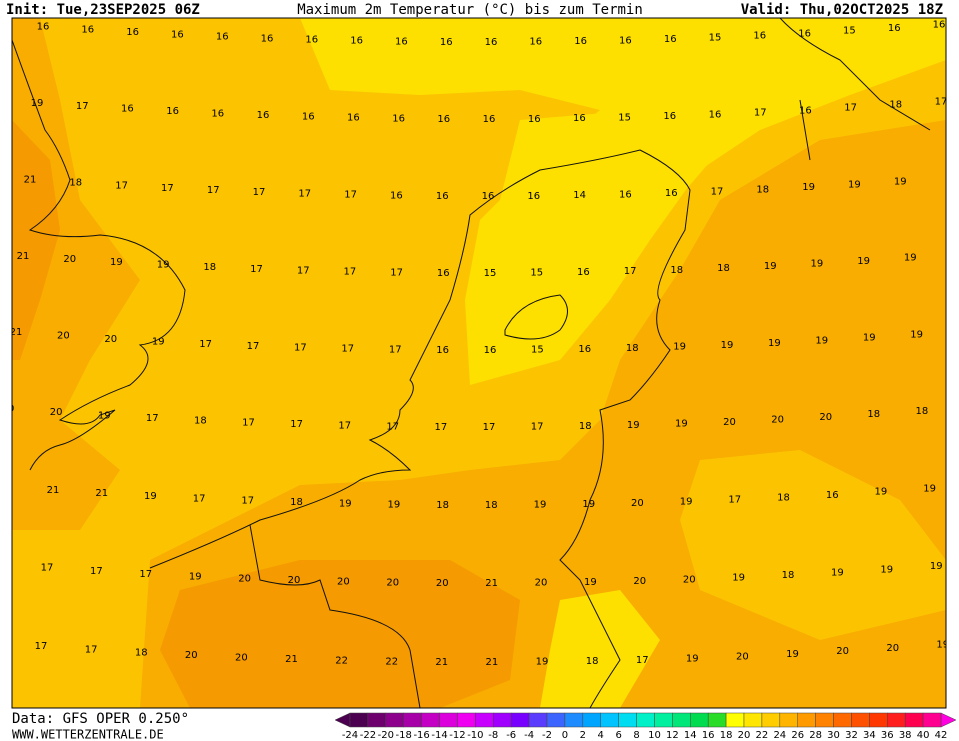  What do you see at coordinates (842, 10) in the screenshot?
I see `valid-time: Valid: Thu,02OCT2025 18Z` at bounding box center [842, 10].